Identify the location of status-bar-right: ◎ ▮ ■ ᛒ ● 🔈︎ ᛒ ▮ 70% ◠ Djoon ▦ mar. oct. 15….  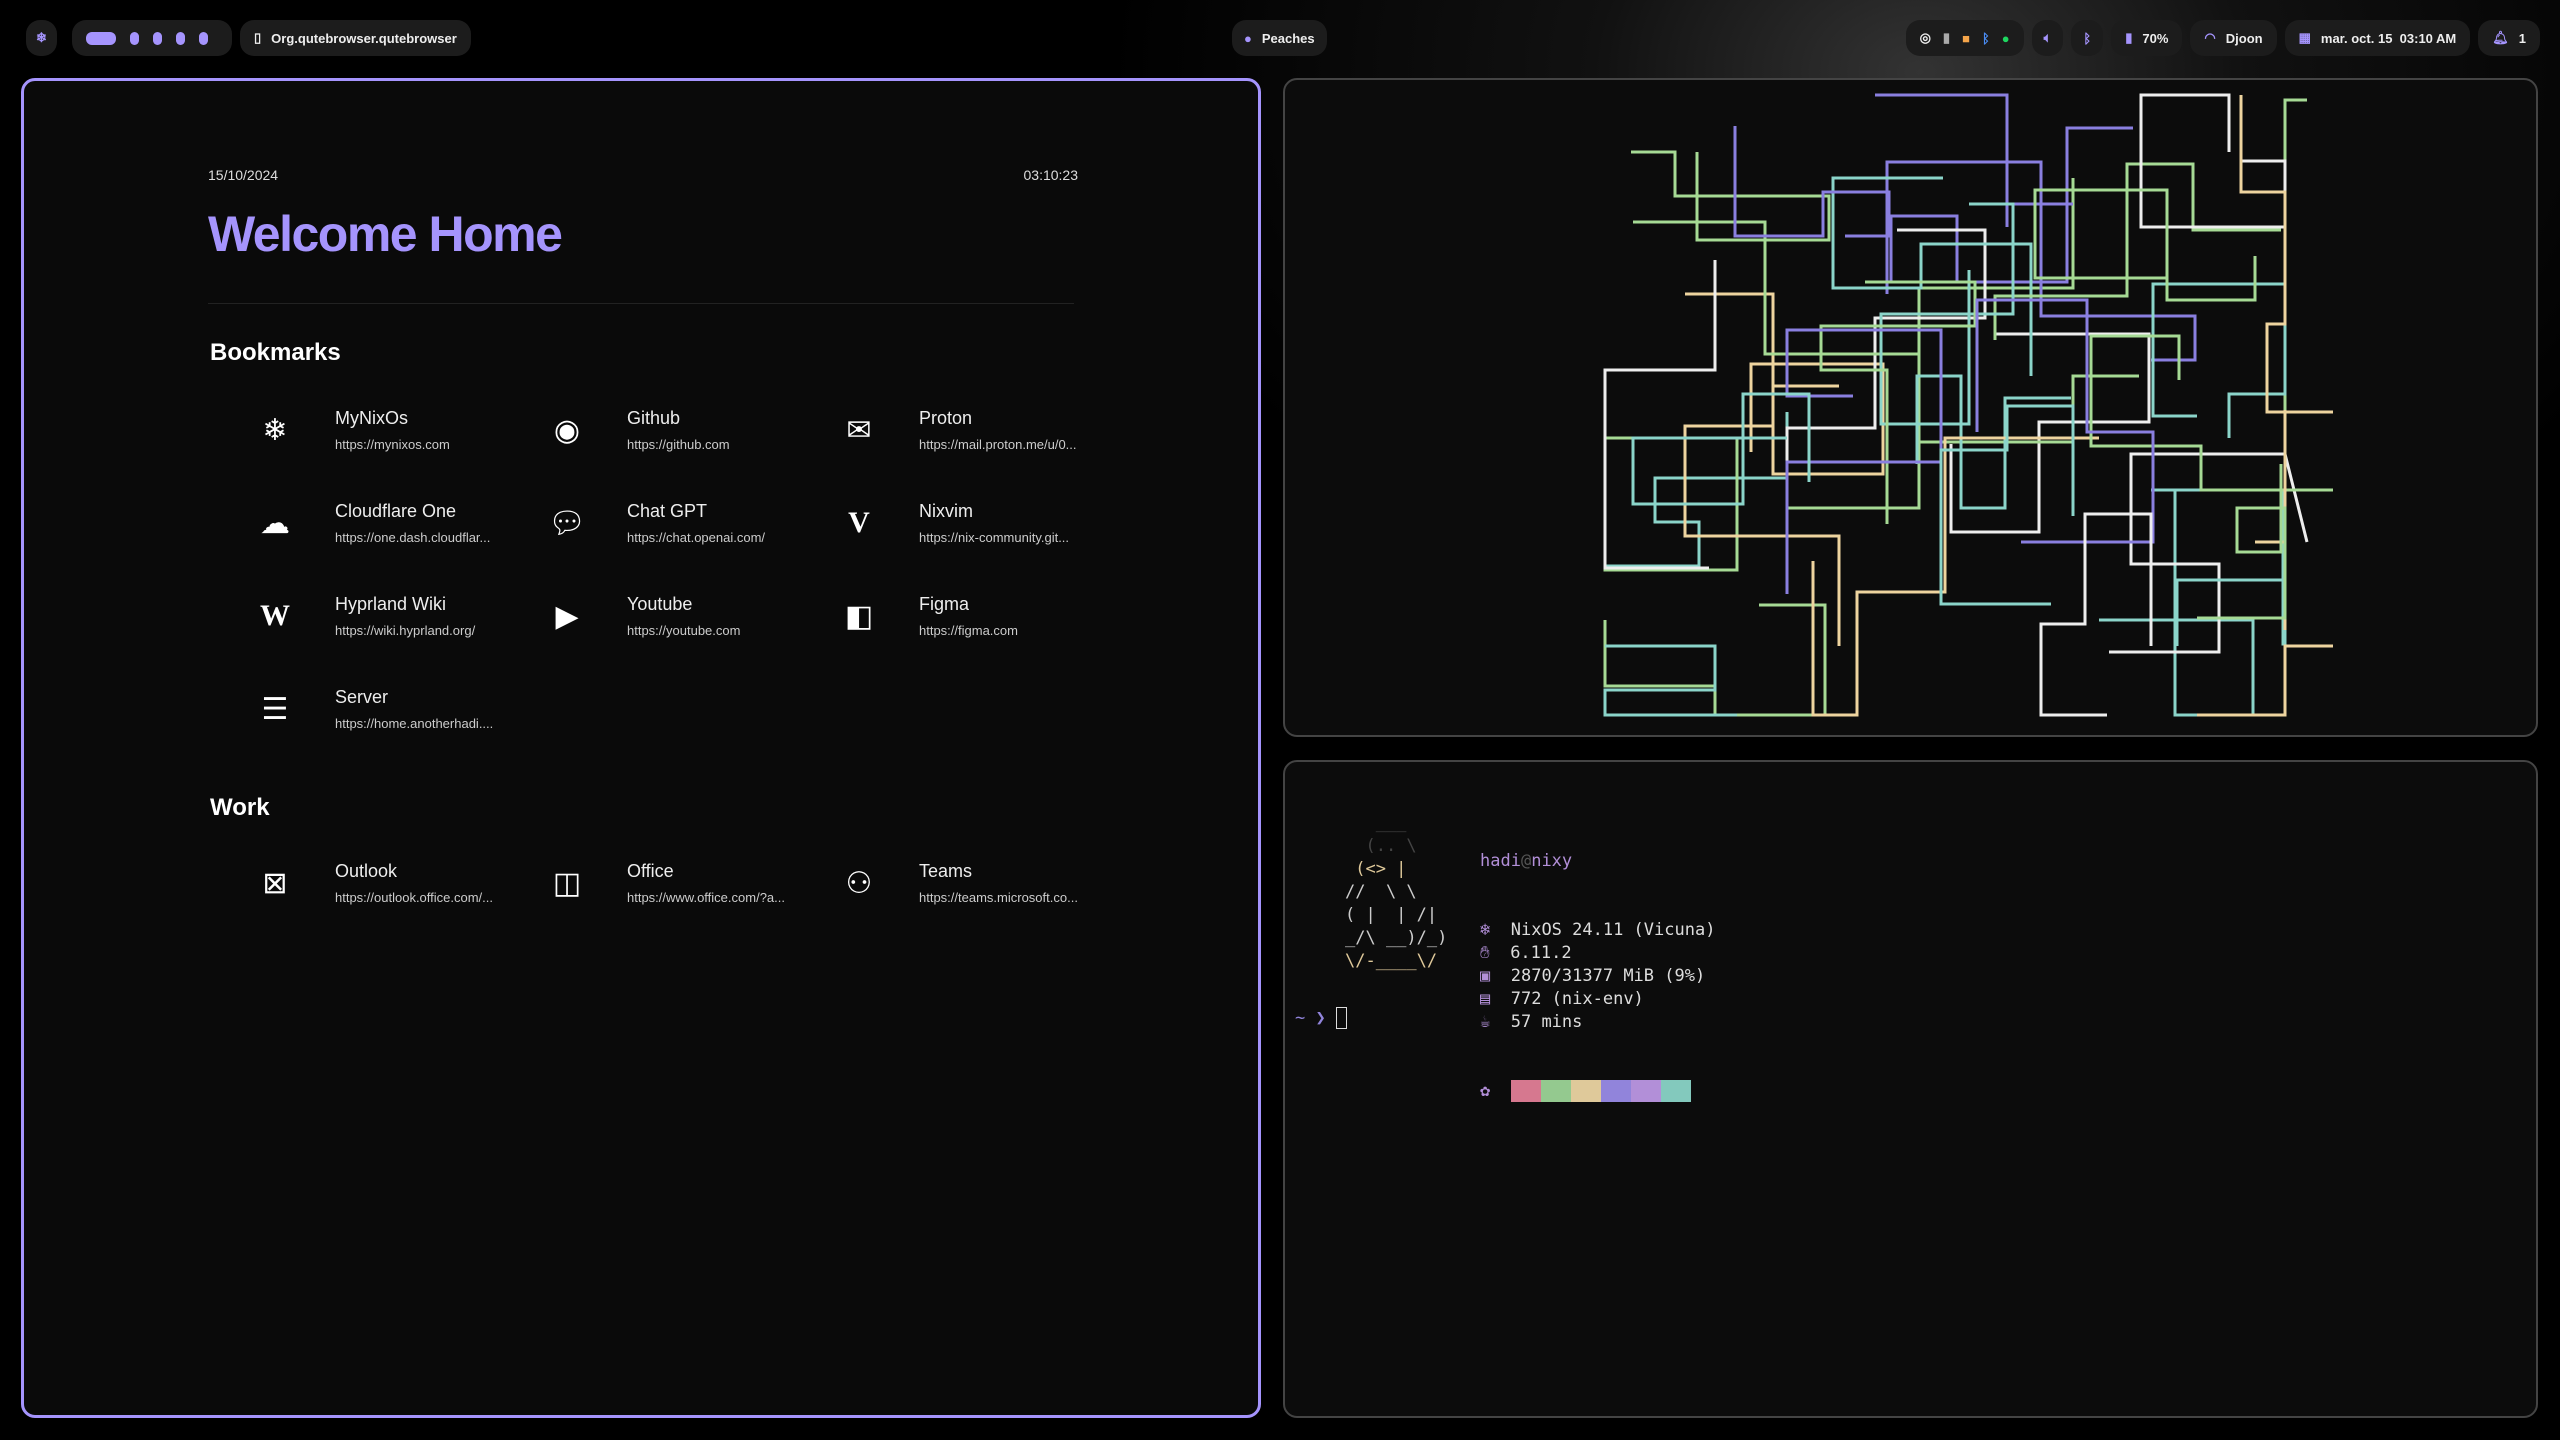
(2222, 38).